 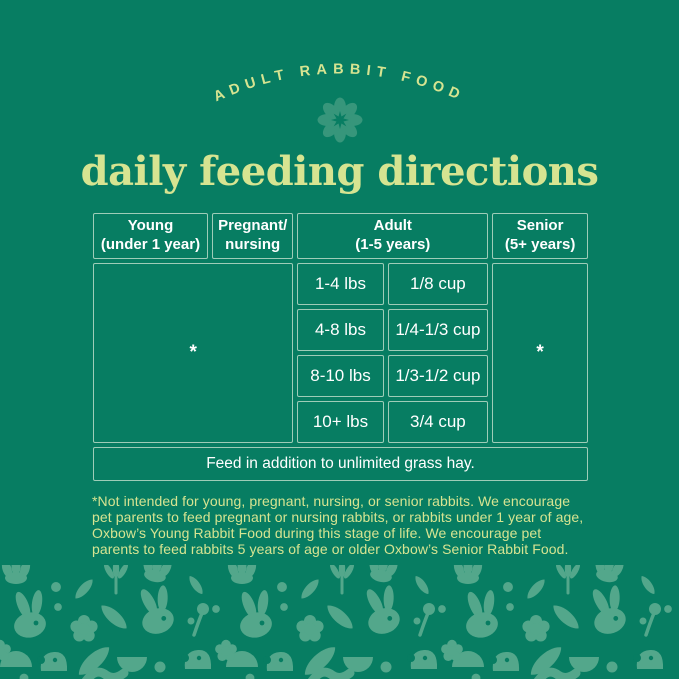 I want to click on adult-weight-cell: 10+ lbs, so click(x=340, y=422).